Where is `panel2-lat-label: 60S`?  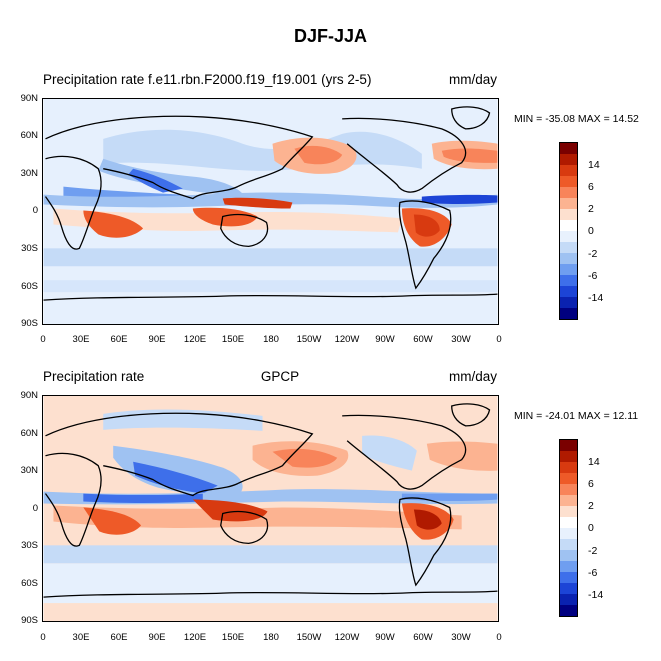 panel2-lat-label: 60S is located at coordinates (29, 583).